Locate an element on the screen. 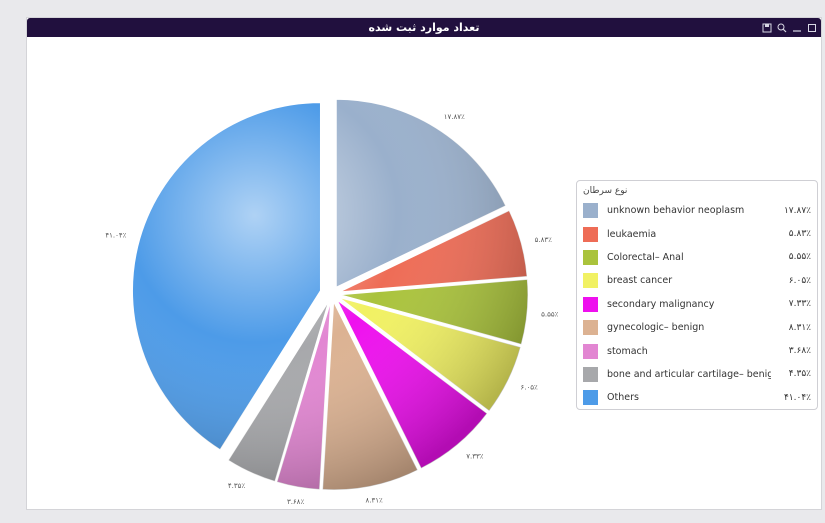  legend-item: leukaemia ۵.۸۳٪ is located at coordinates (697, 233).